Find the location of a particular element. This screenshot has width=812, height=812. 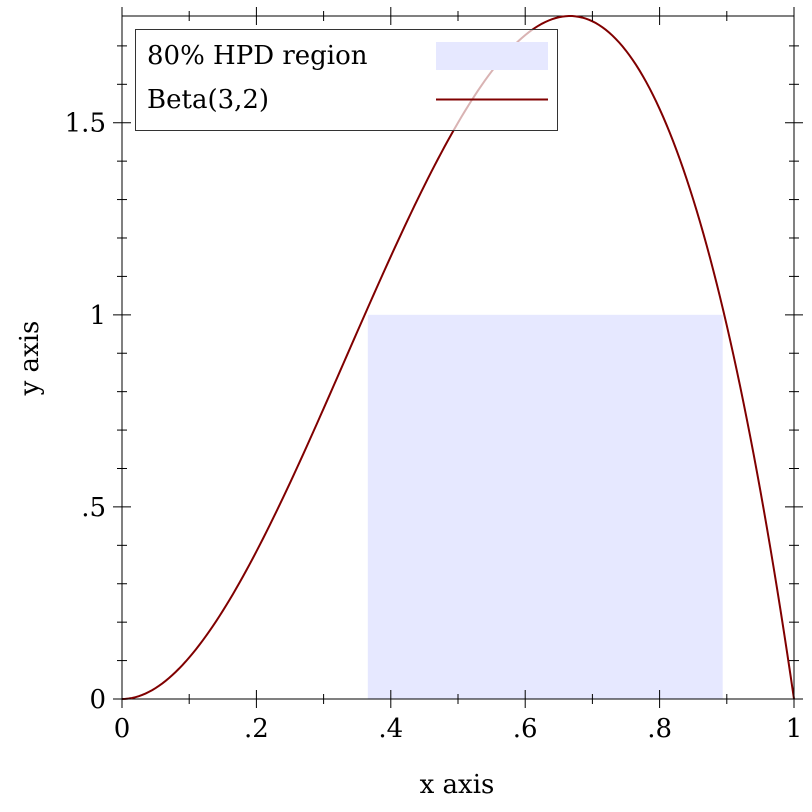

x-tick-label: .2 is located at coordinates (256, 729).